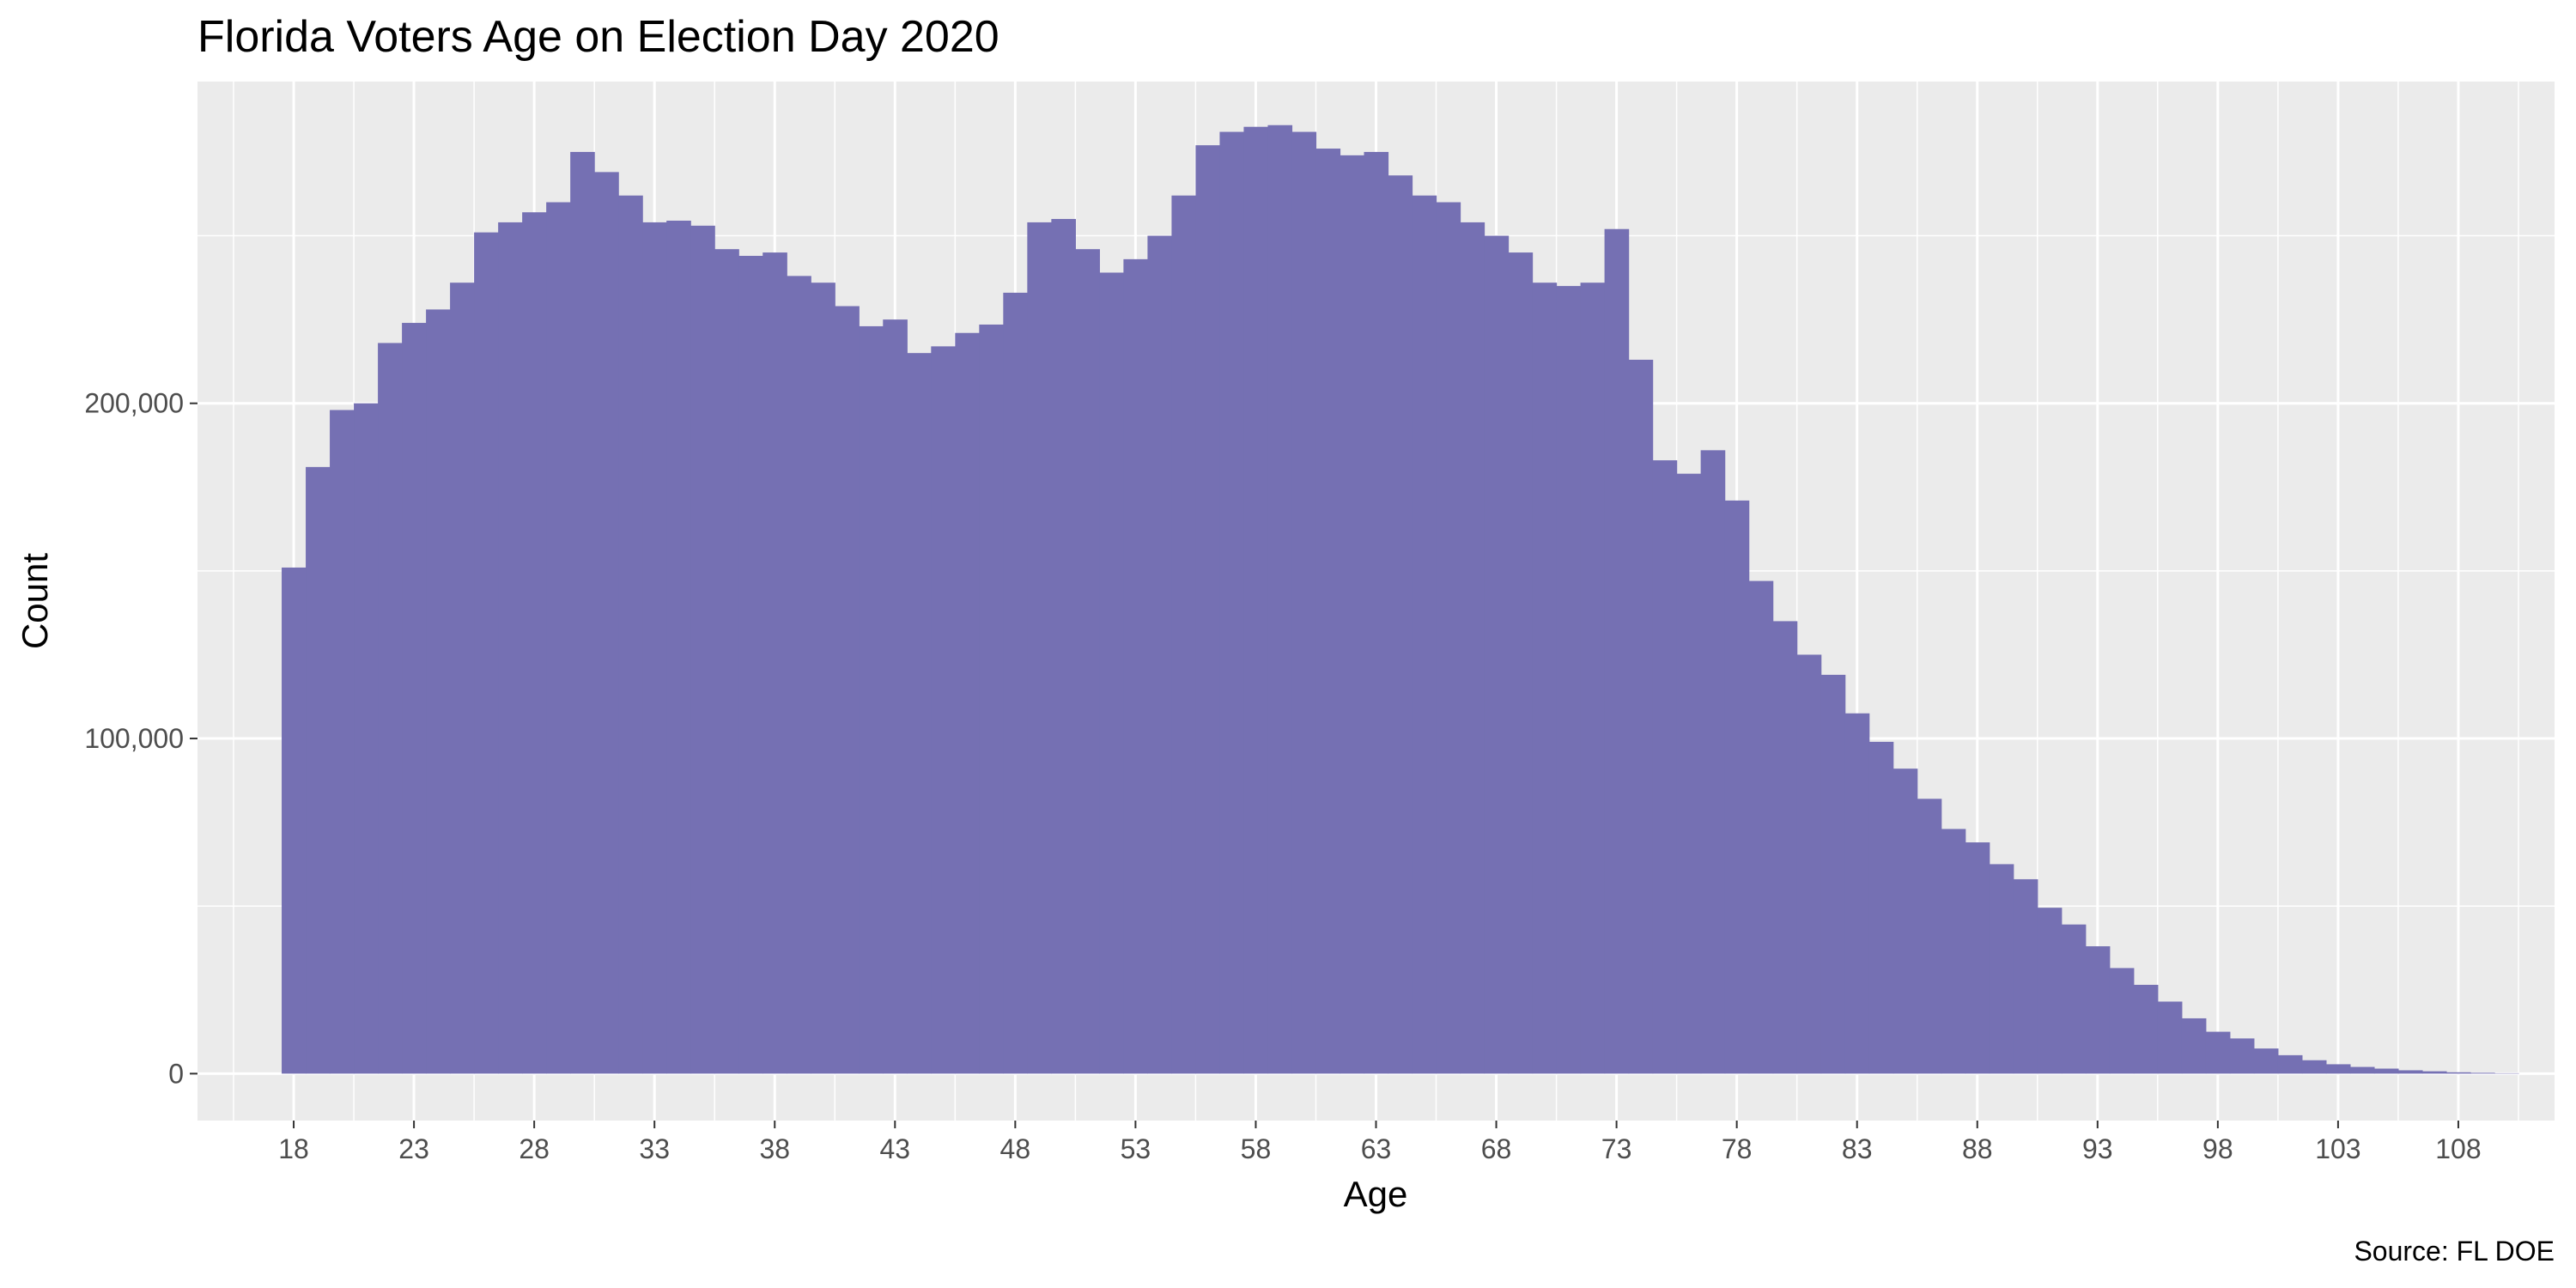  Describe the element at coordinates (1737, 1148) in the screenshot. I see `x-tick-label: 78` at that location.